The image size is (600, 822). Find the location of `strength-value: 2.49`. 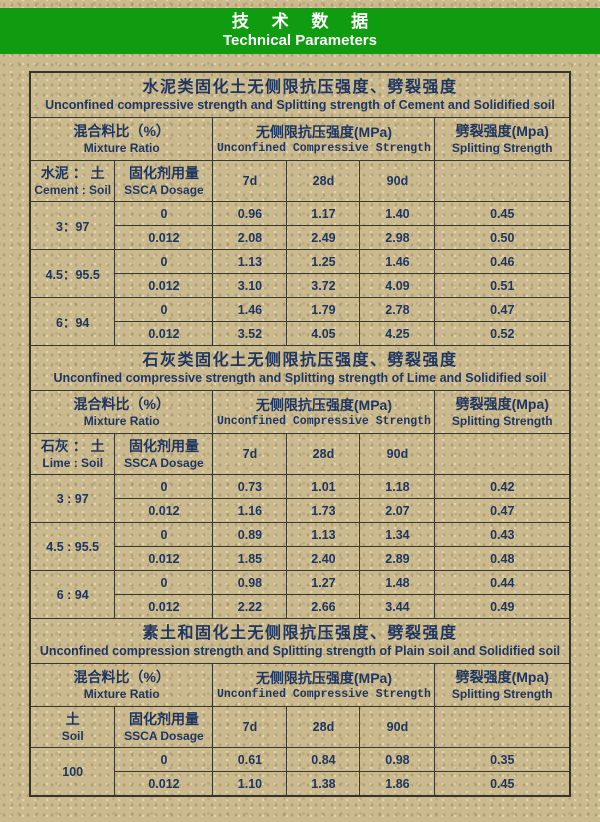

strength-value: 2.49 is located at coordinates (323, 237).